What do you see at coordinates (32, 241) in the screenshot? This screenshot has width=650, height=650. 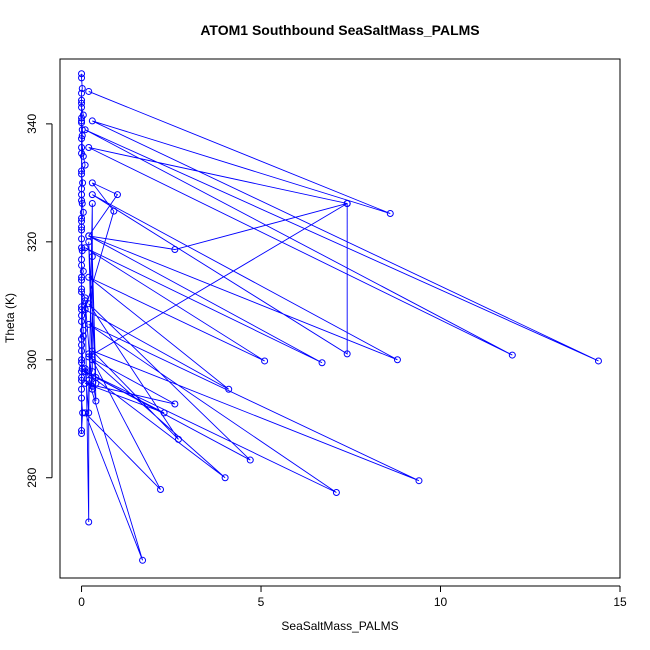 I see `y-tick-label: 320` at bounding box center [32, 241].